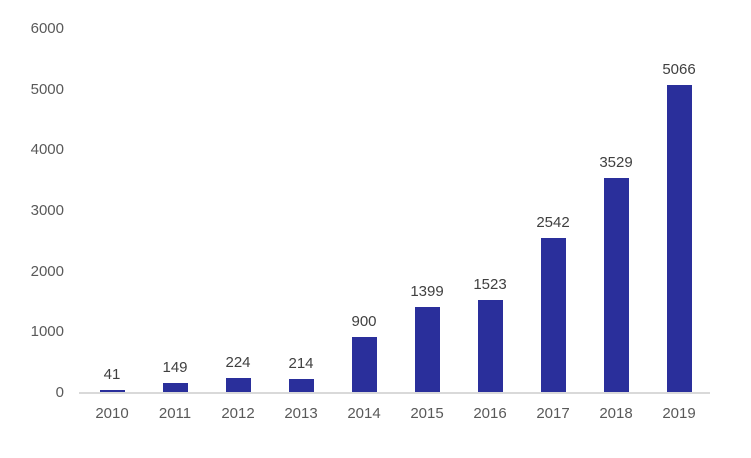 Image resolution: width=751 pixels, height=458 pixels. What do you see at coordinates (679, 69) in the screenshot?
I see `bar-value-label: 5066` at bounding box center [679, 69].